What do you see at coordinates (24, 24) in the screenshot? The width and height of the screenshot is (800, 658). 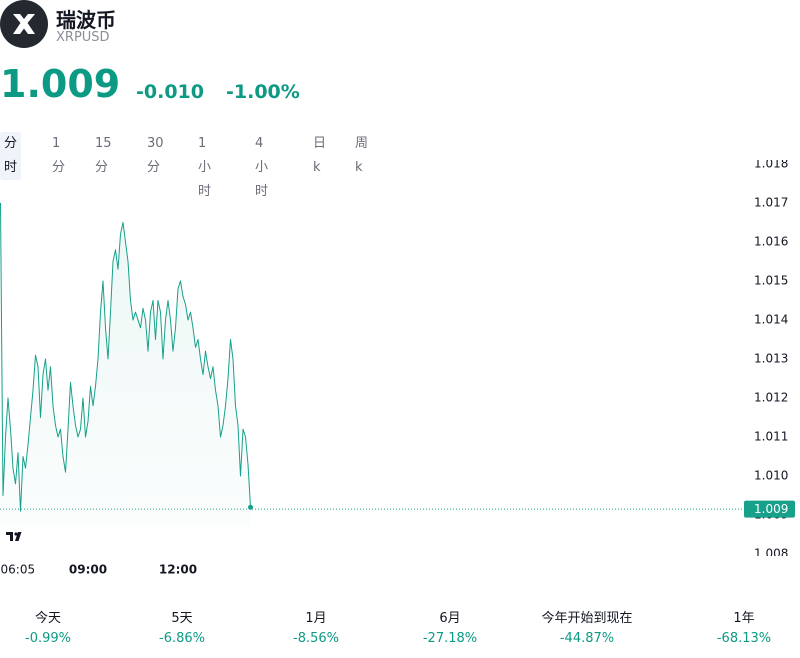 I see `logo` at bounding box center [24, 24].